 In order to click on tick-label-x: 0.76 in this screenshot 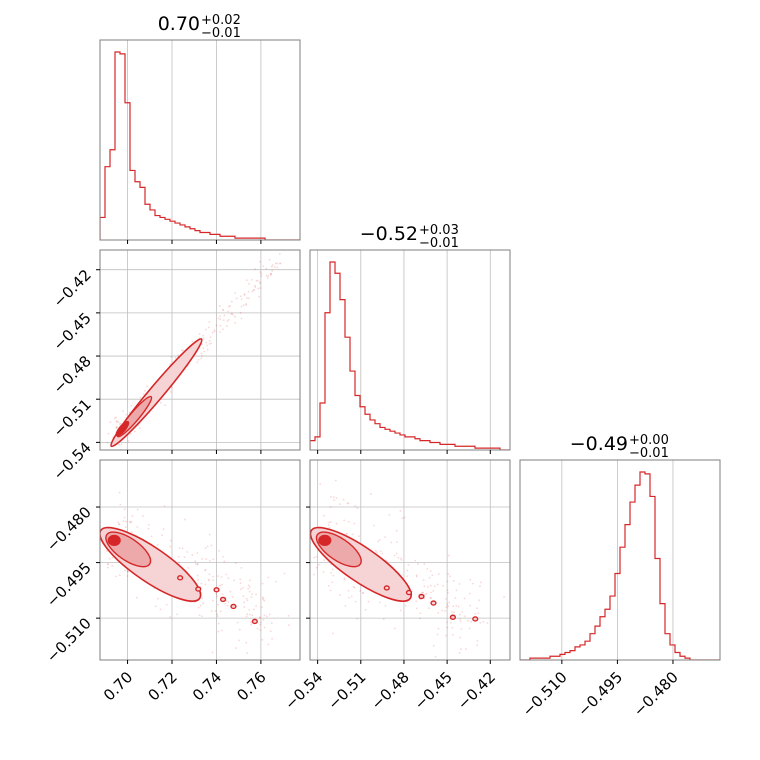, I will do `click(251, 686)`.